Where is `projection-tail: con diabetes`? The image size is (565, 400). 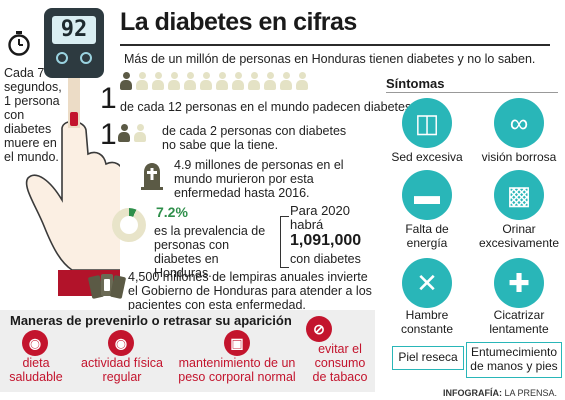 projection-tail: con diabetes is located at coordinates (325, 259).